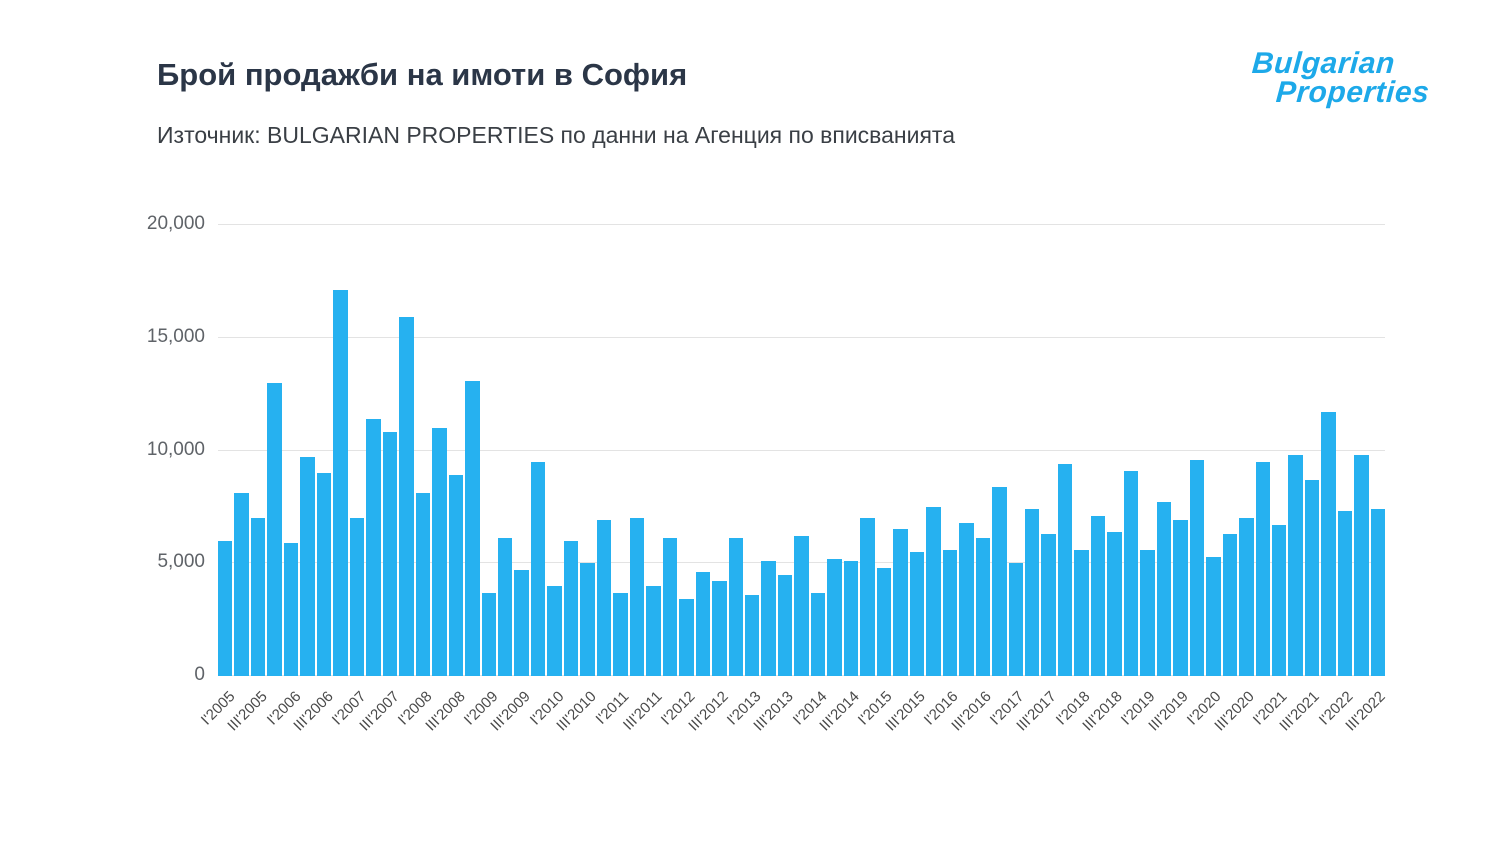 The width and height of the screenshot is (1500, 844). I want to click on logo-line-2: Properties, so click(1352, 92).